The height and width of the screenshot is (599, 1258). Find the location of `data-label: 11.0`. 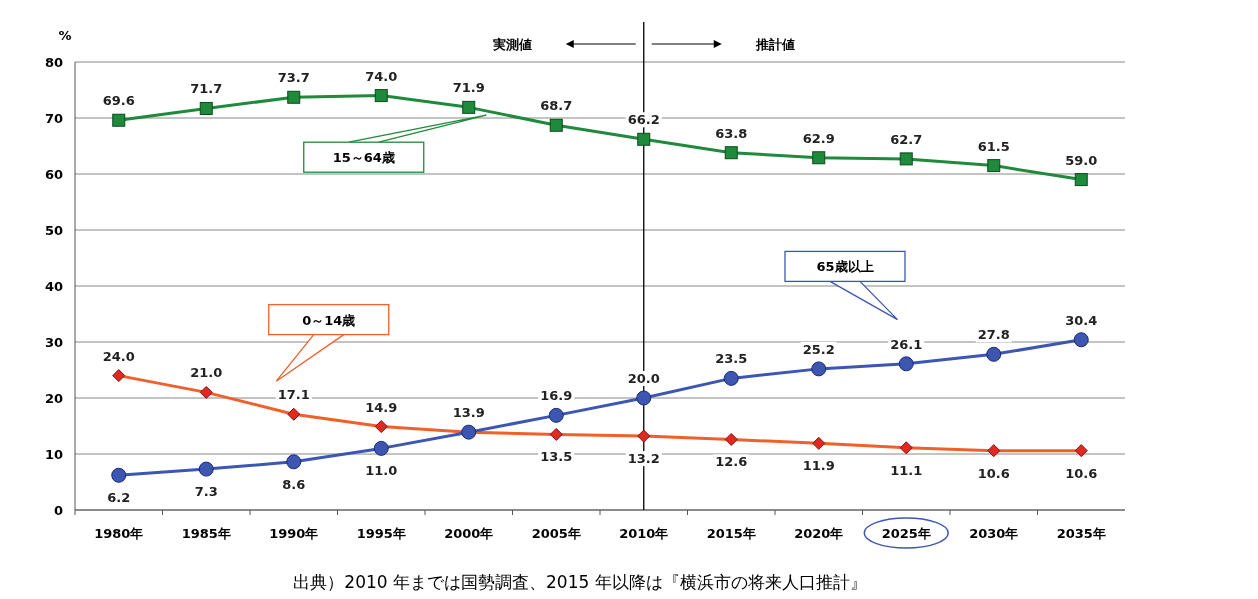

data-label: 11.0 is located at coordinates (381, 471).